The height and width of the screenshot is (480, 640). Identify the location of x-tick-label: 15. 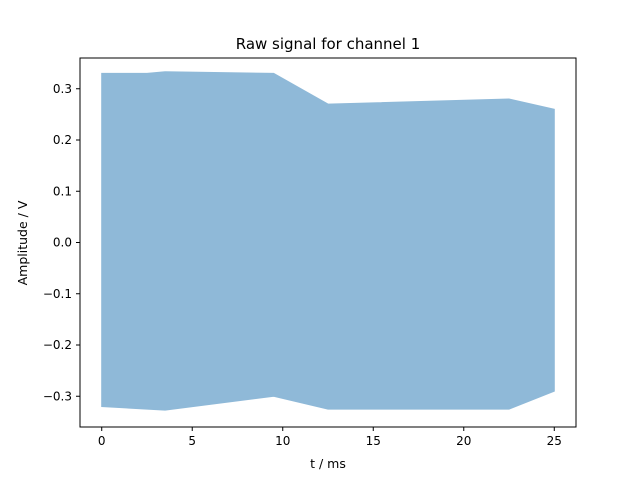
(373, 441).